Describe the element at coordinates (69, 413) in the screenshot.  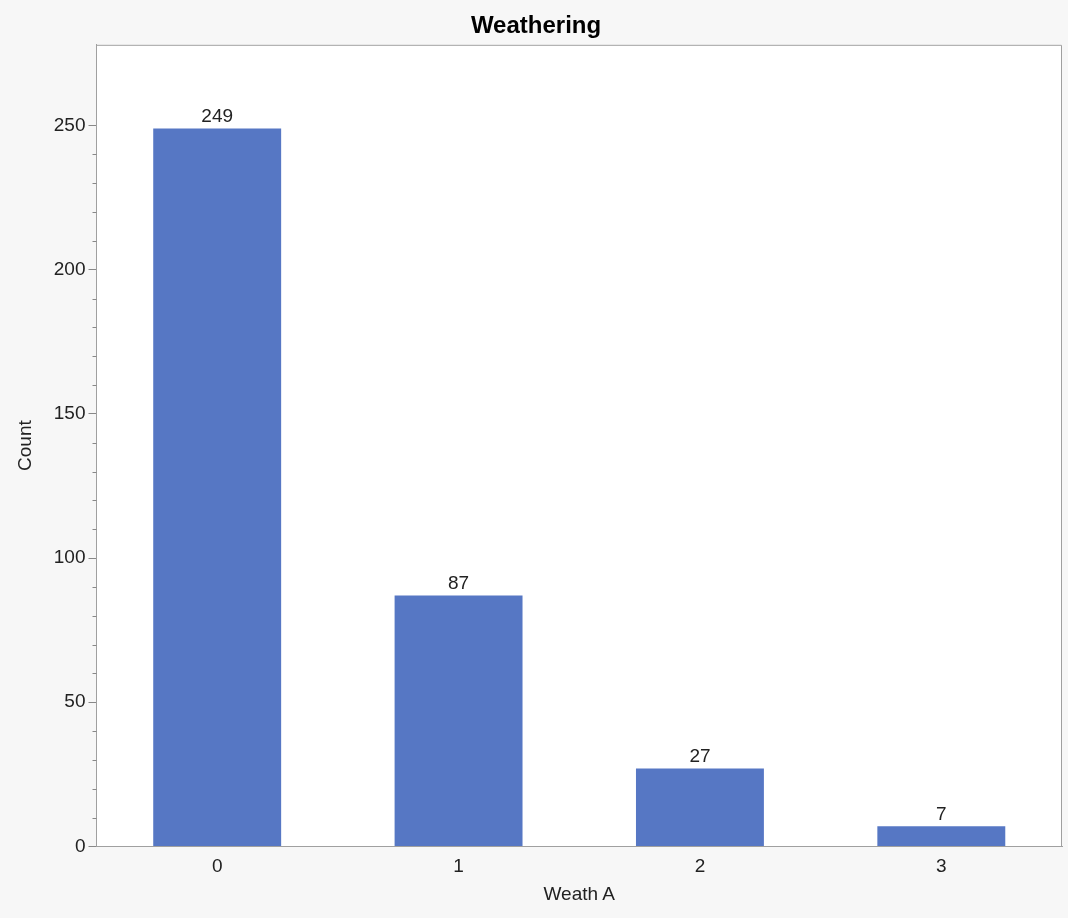
I see `y-tick-label: 150` at that location.